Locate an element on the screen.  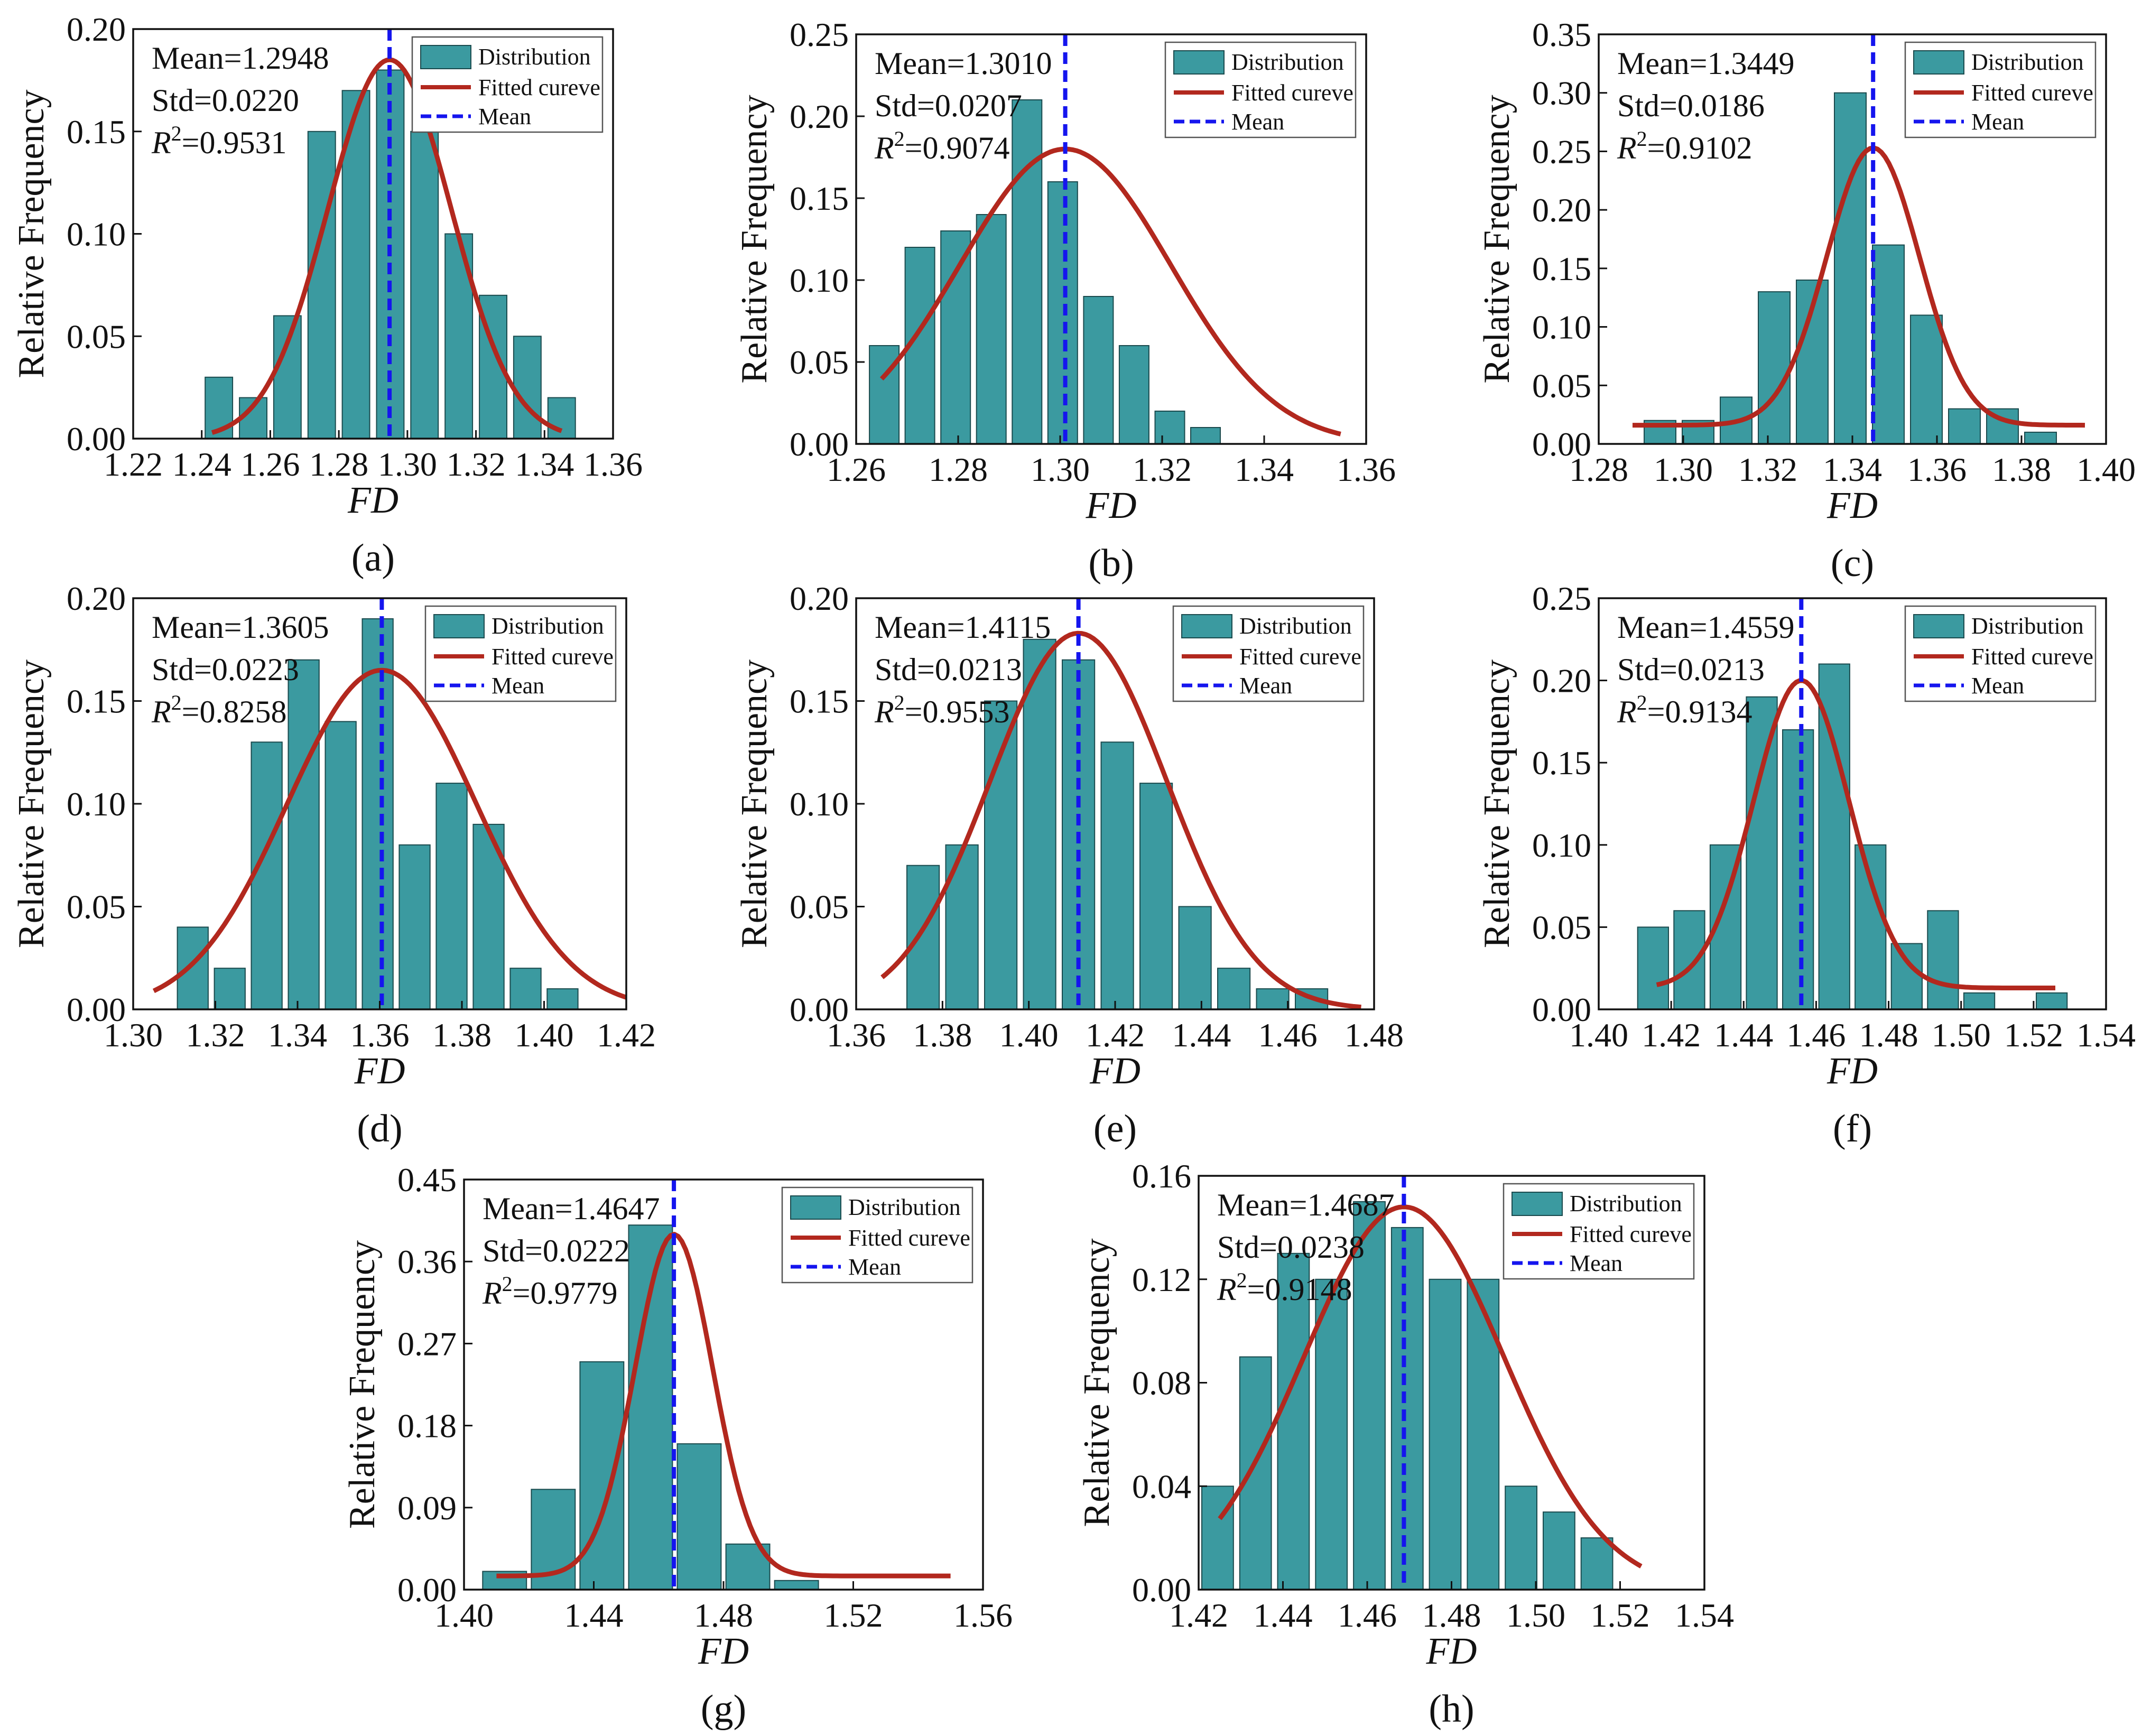
r2-stat: R2=0.9148 is located at coordinates (1284, 1288).